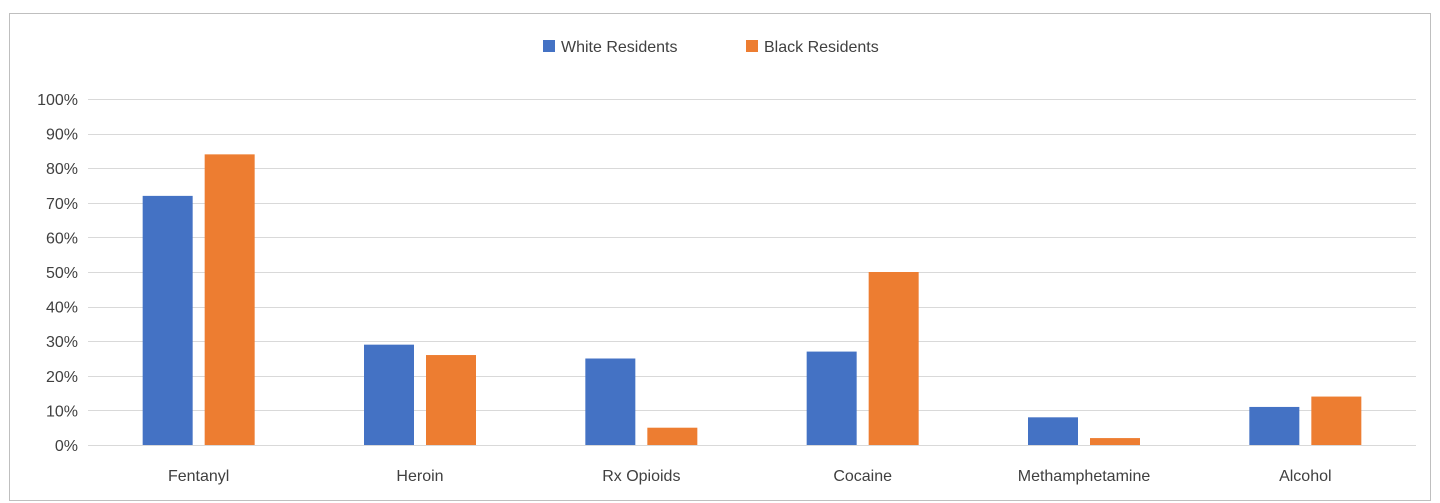 Image resolution: width=1440 pixels, height=503 pixels. Describe the element at coordinates (66, 446) in the screenshot. I see `y-tick-label: 0%` at that location.